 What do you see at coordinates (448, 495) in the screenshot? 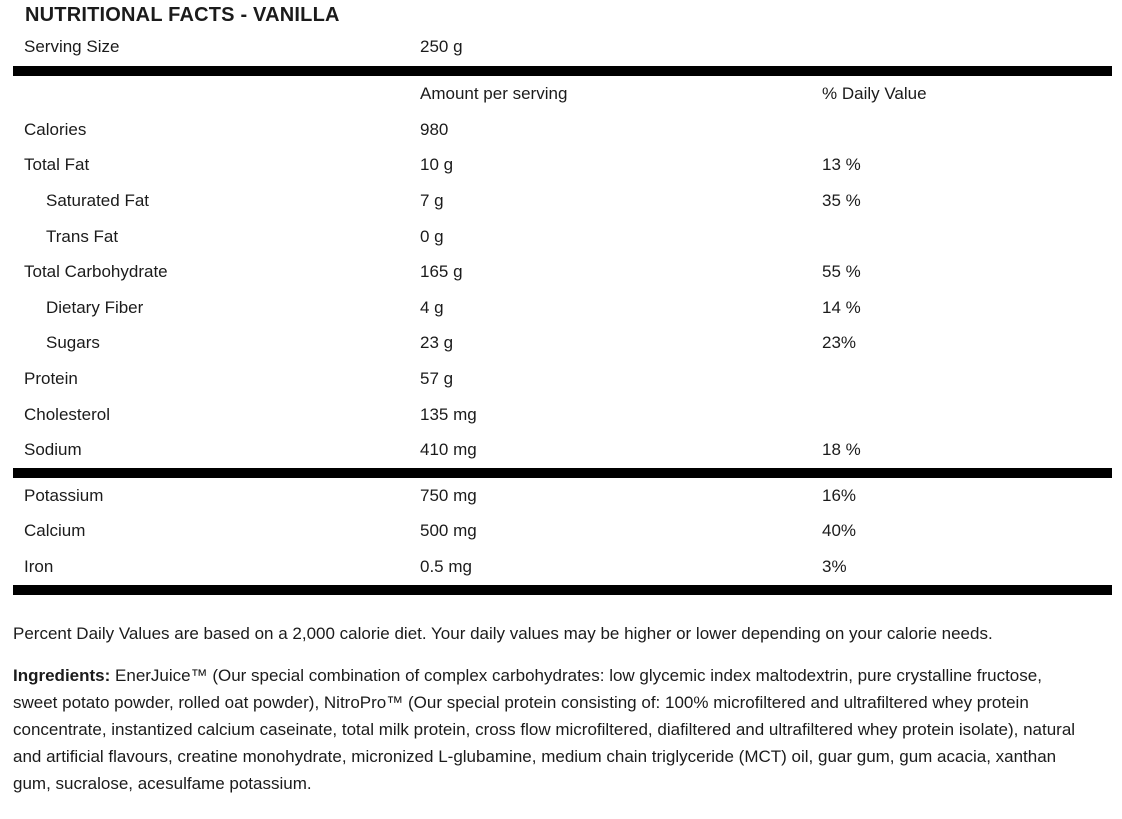
I see `amount-value: 750 mg` at bounding box center [448, 495].